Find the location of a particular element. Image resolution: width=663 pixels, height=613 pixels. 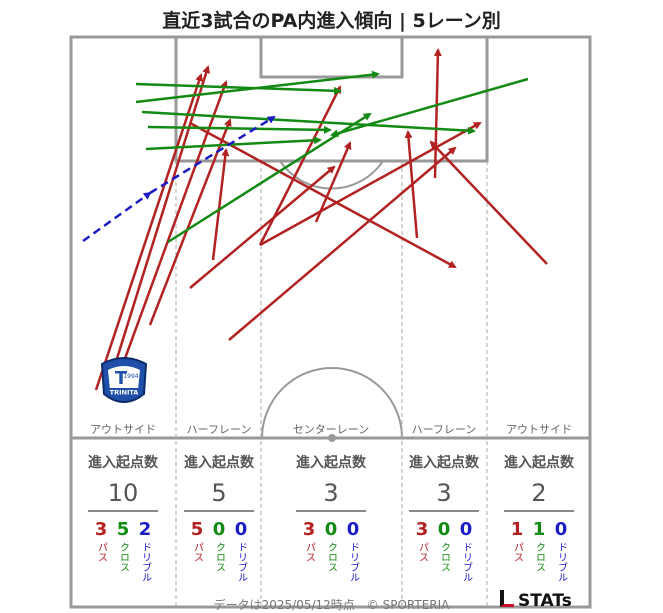

stat-total: 10 is located at coordinates (123, 493).